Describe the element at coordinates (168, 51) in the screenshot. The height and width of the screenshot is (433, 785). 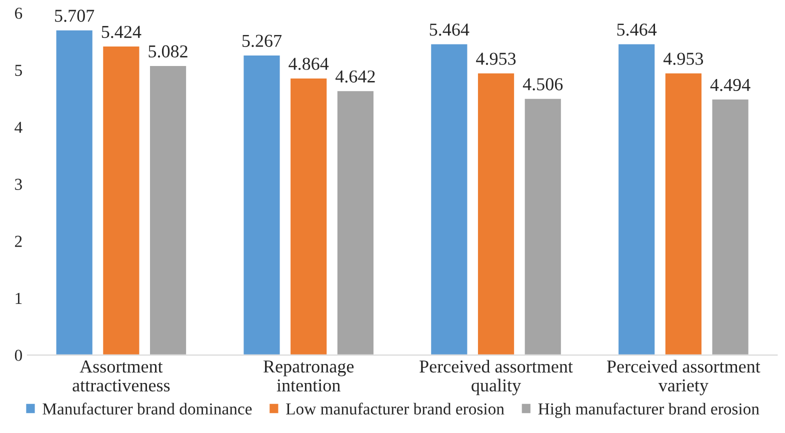
I see `data-label: 5.082` at that location.